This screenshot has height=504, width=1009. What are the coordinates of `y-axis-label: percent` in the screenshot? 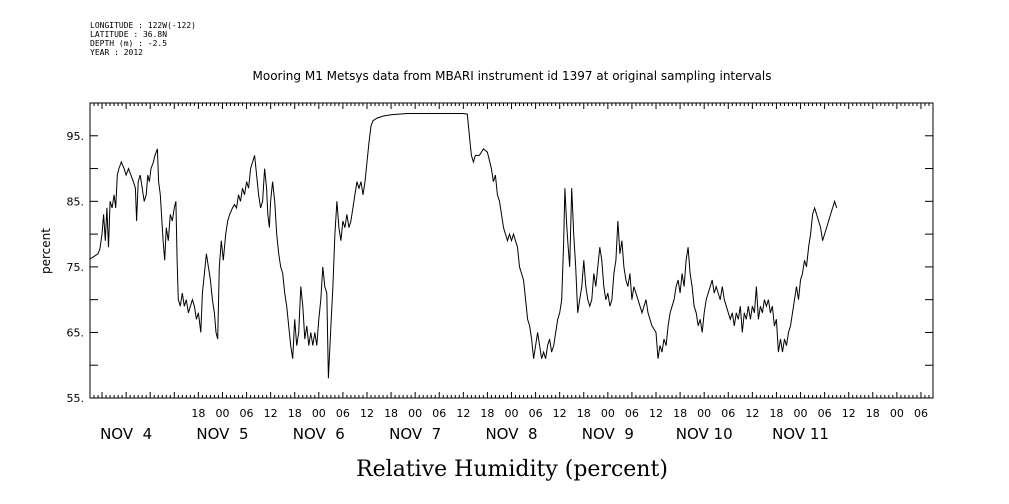 It's located at (46, 251).